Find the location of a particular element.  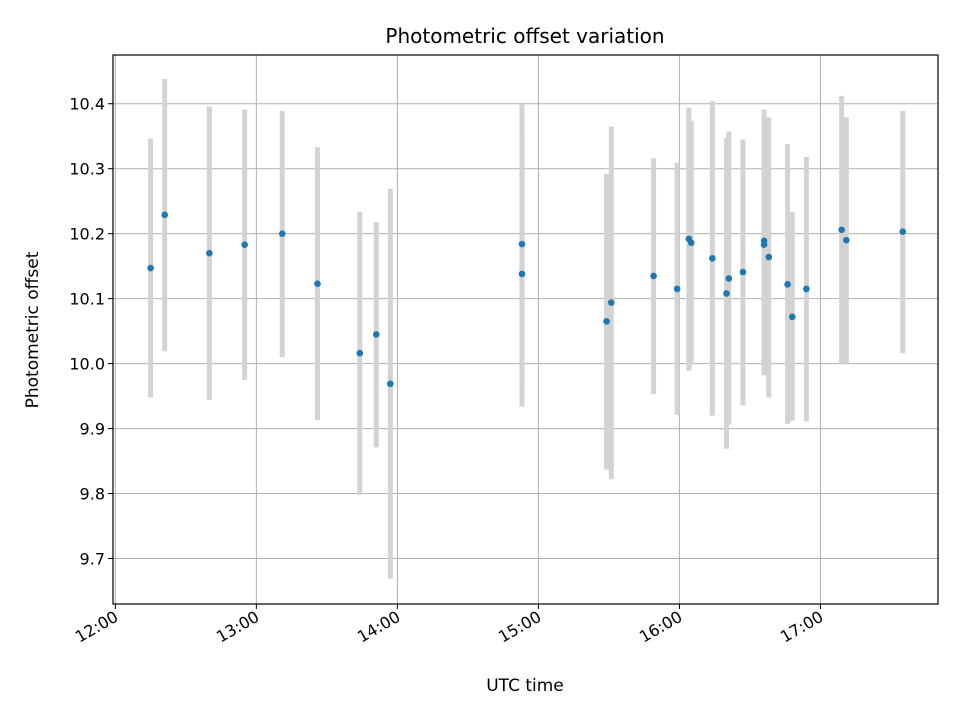

chart-title: Photometric offset variation is located at coordinates (524, 36).